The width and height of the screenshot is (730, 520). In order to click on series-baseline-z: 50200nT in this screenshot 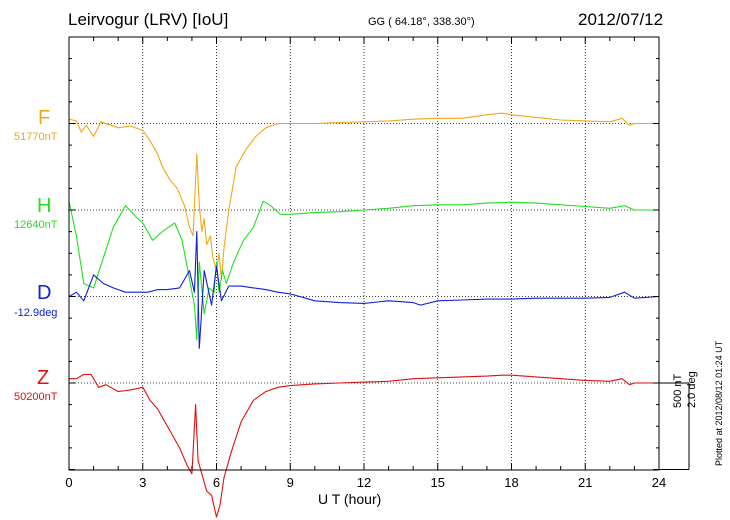, I will do `click(36, 397)`.